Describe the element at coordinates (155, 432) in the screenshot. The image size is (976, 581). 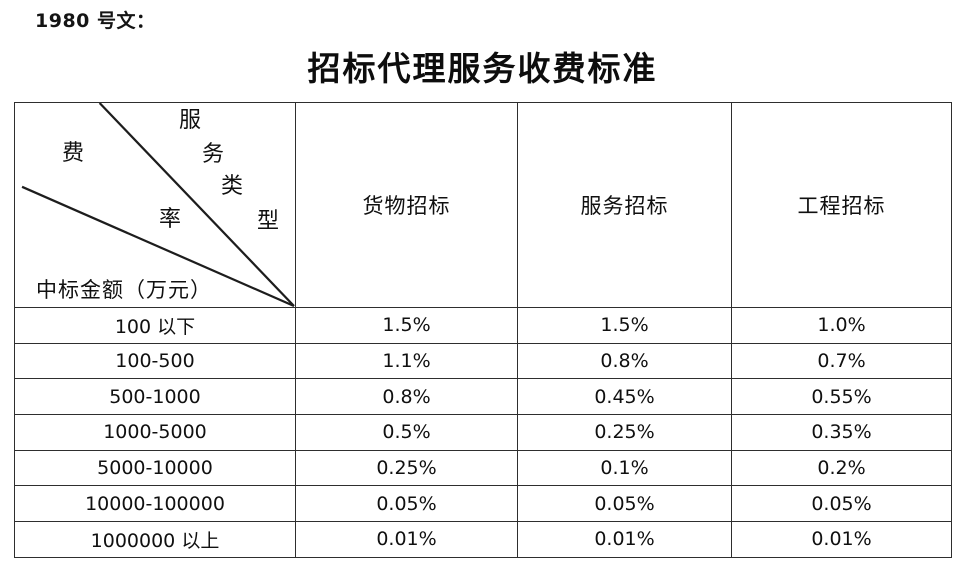
I see `row-range-cell: 1000-5000` at that location.